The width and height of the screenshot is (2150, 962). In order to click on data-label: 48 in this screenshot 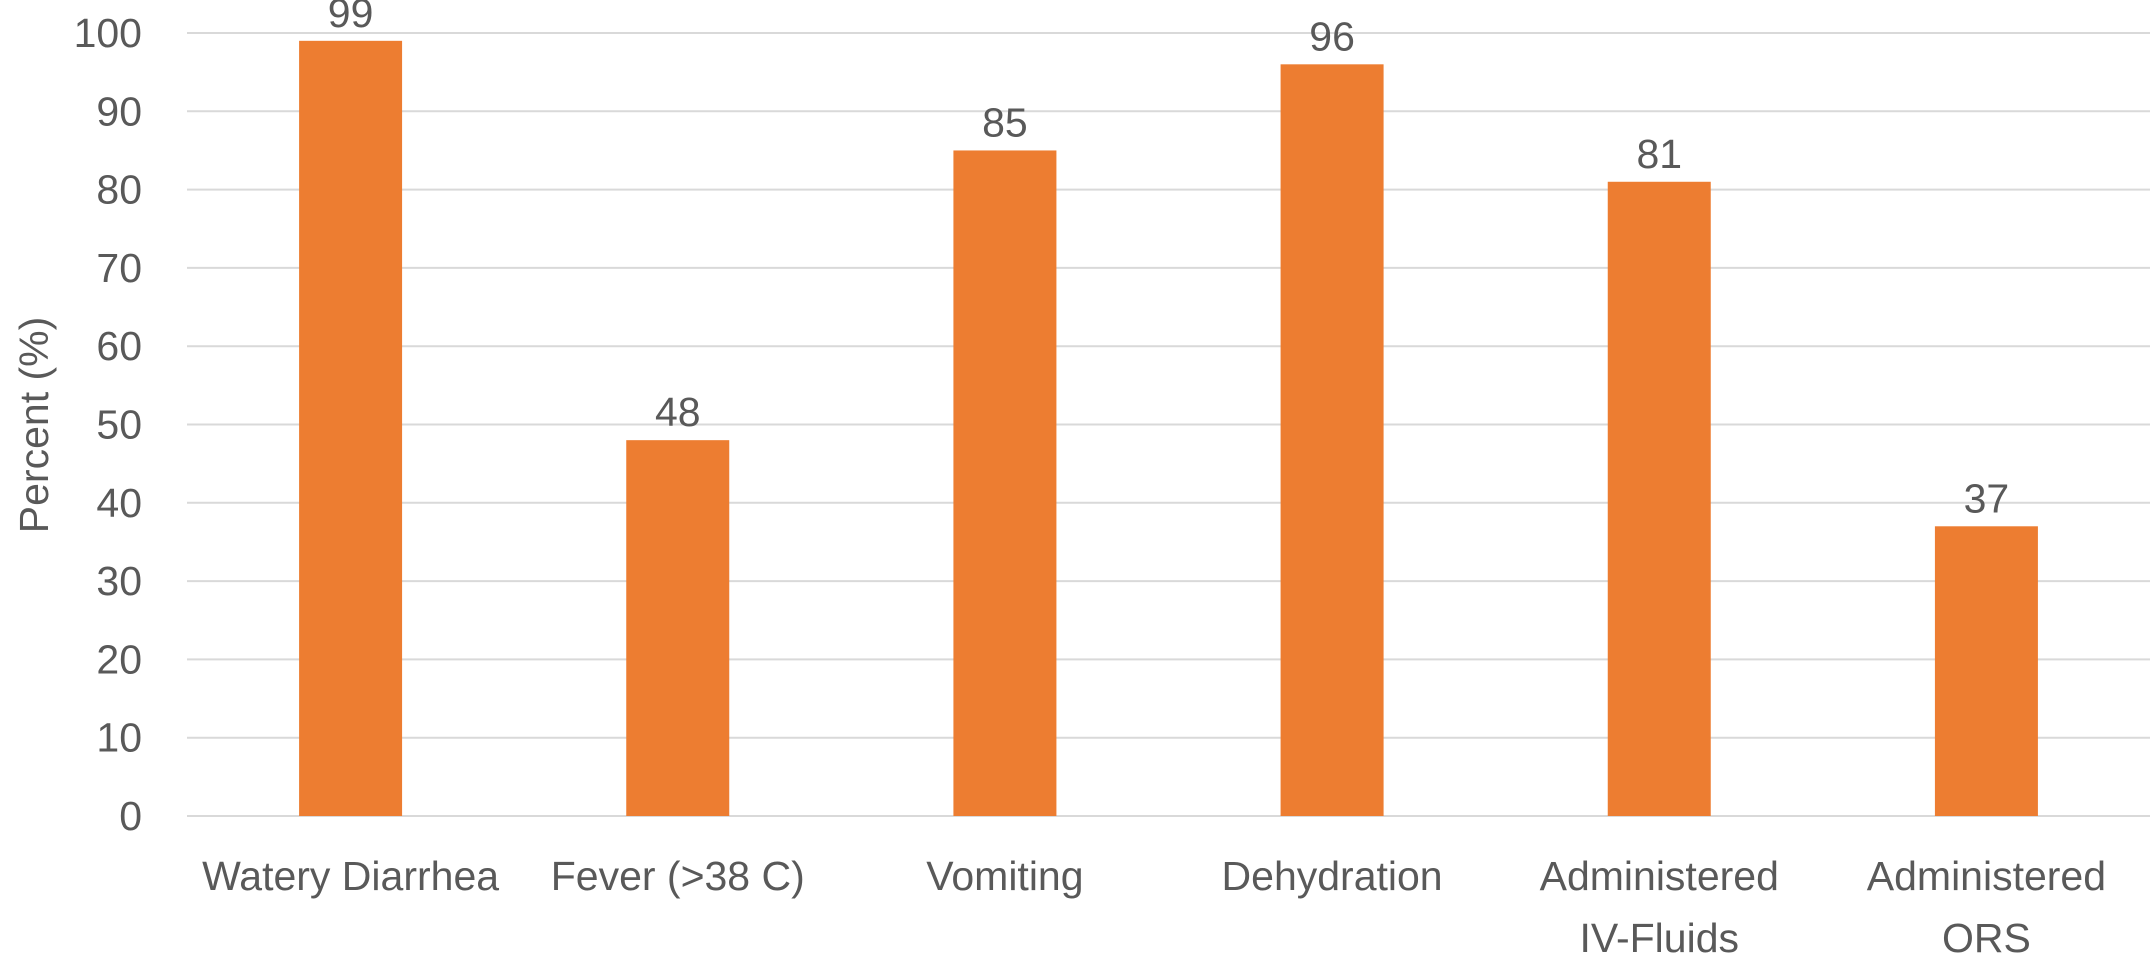, I will do `click(678, 412)`.